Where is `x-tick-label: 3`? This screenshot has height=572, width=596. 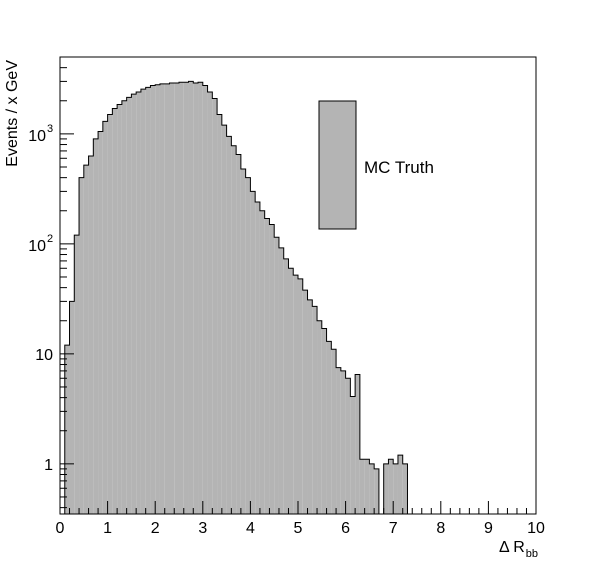
x-tick-label: 3 is located at coordinates (202, 528).